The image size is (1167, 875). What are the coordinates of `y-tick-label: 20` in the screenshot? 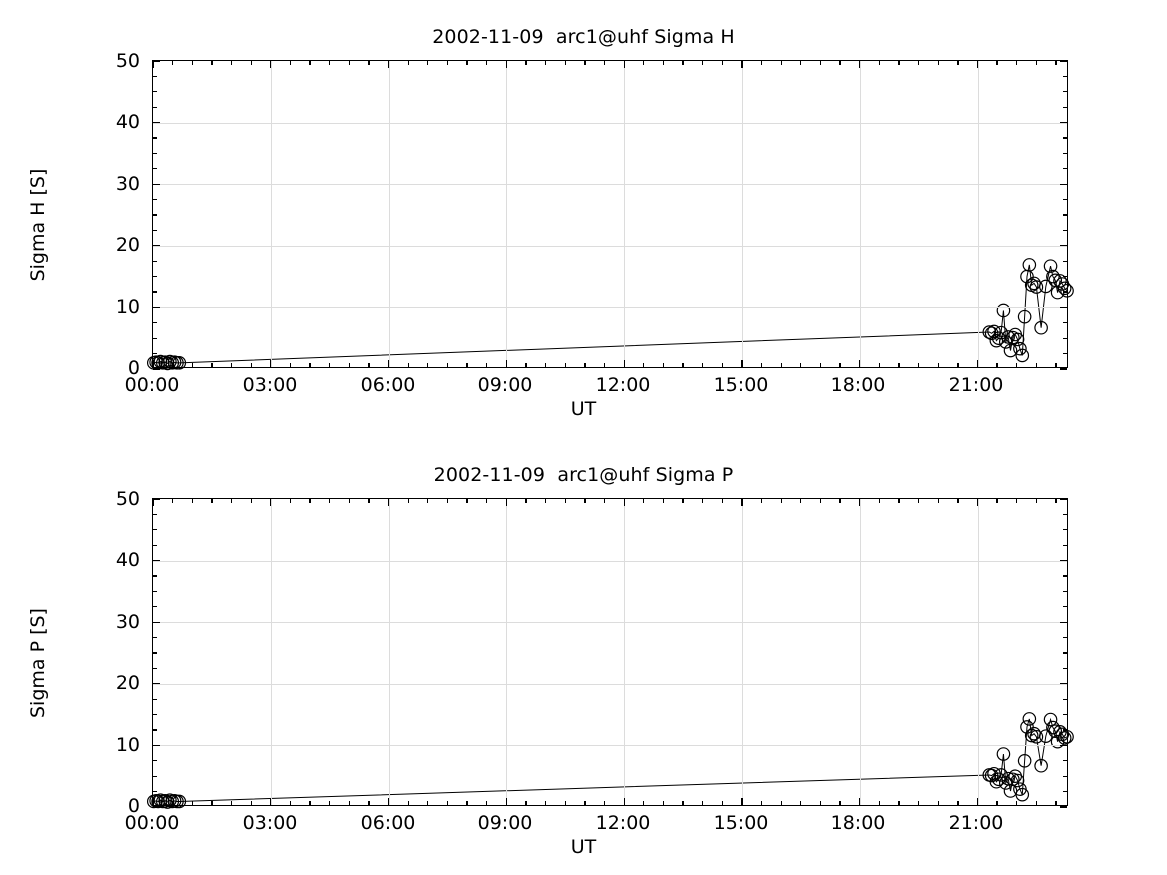 It's located at (127, 683).